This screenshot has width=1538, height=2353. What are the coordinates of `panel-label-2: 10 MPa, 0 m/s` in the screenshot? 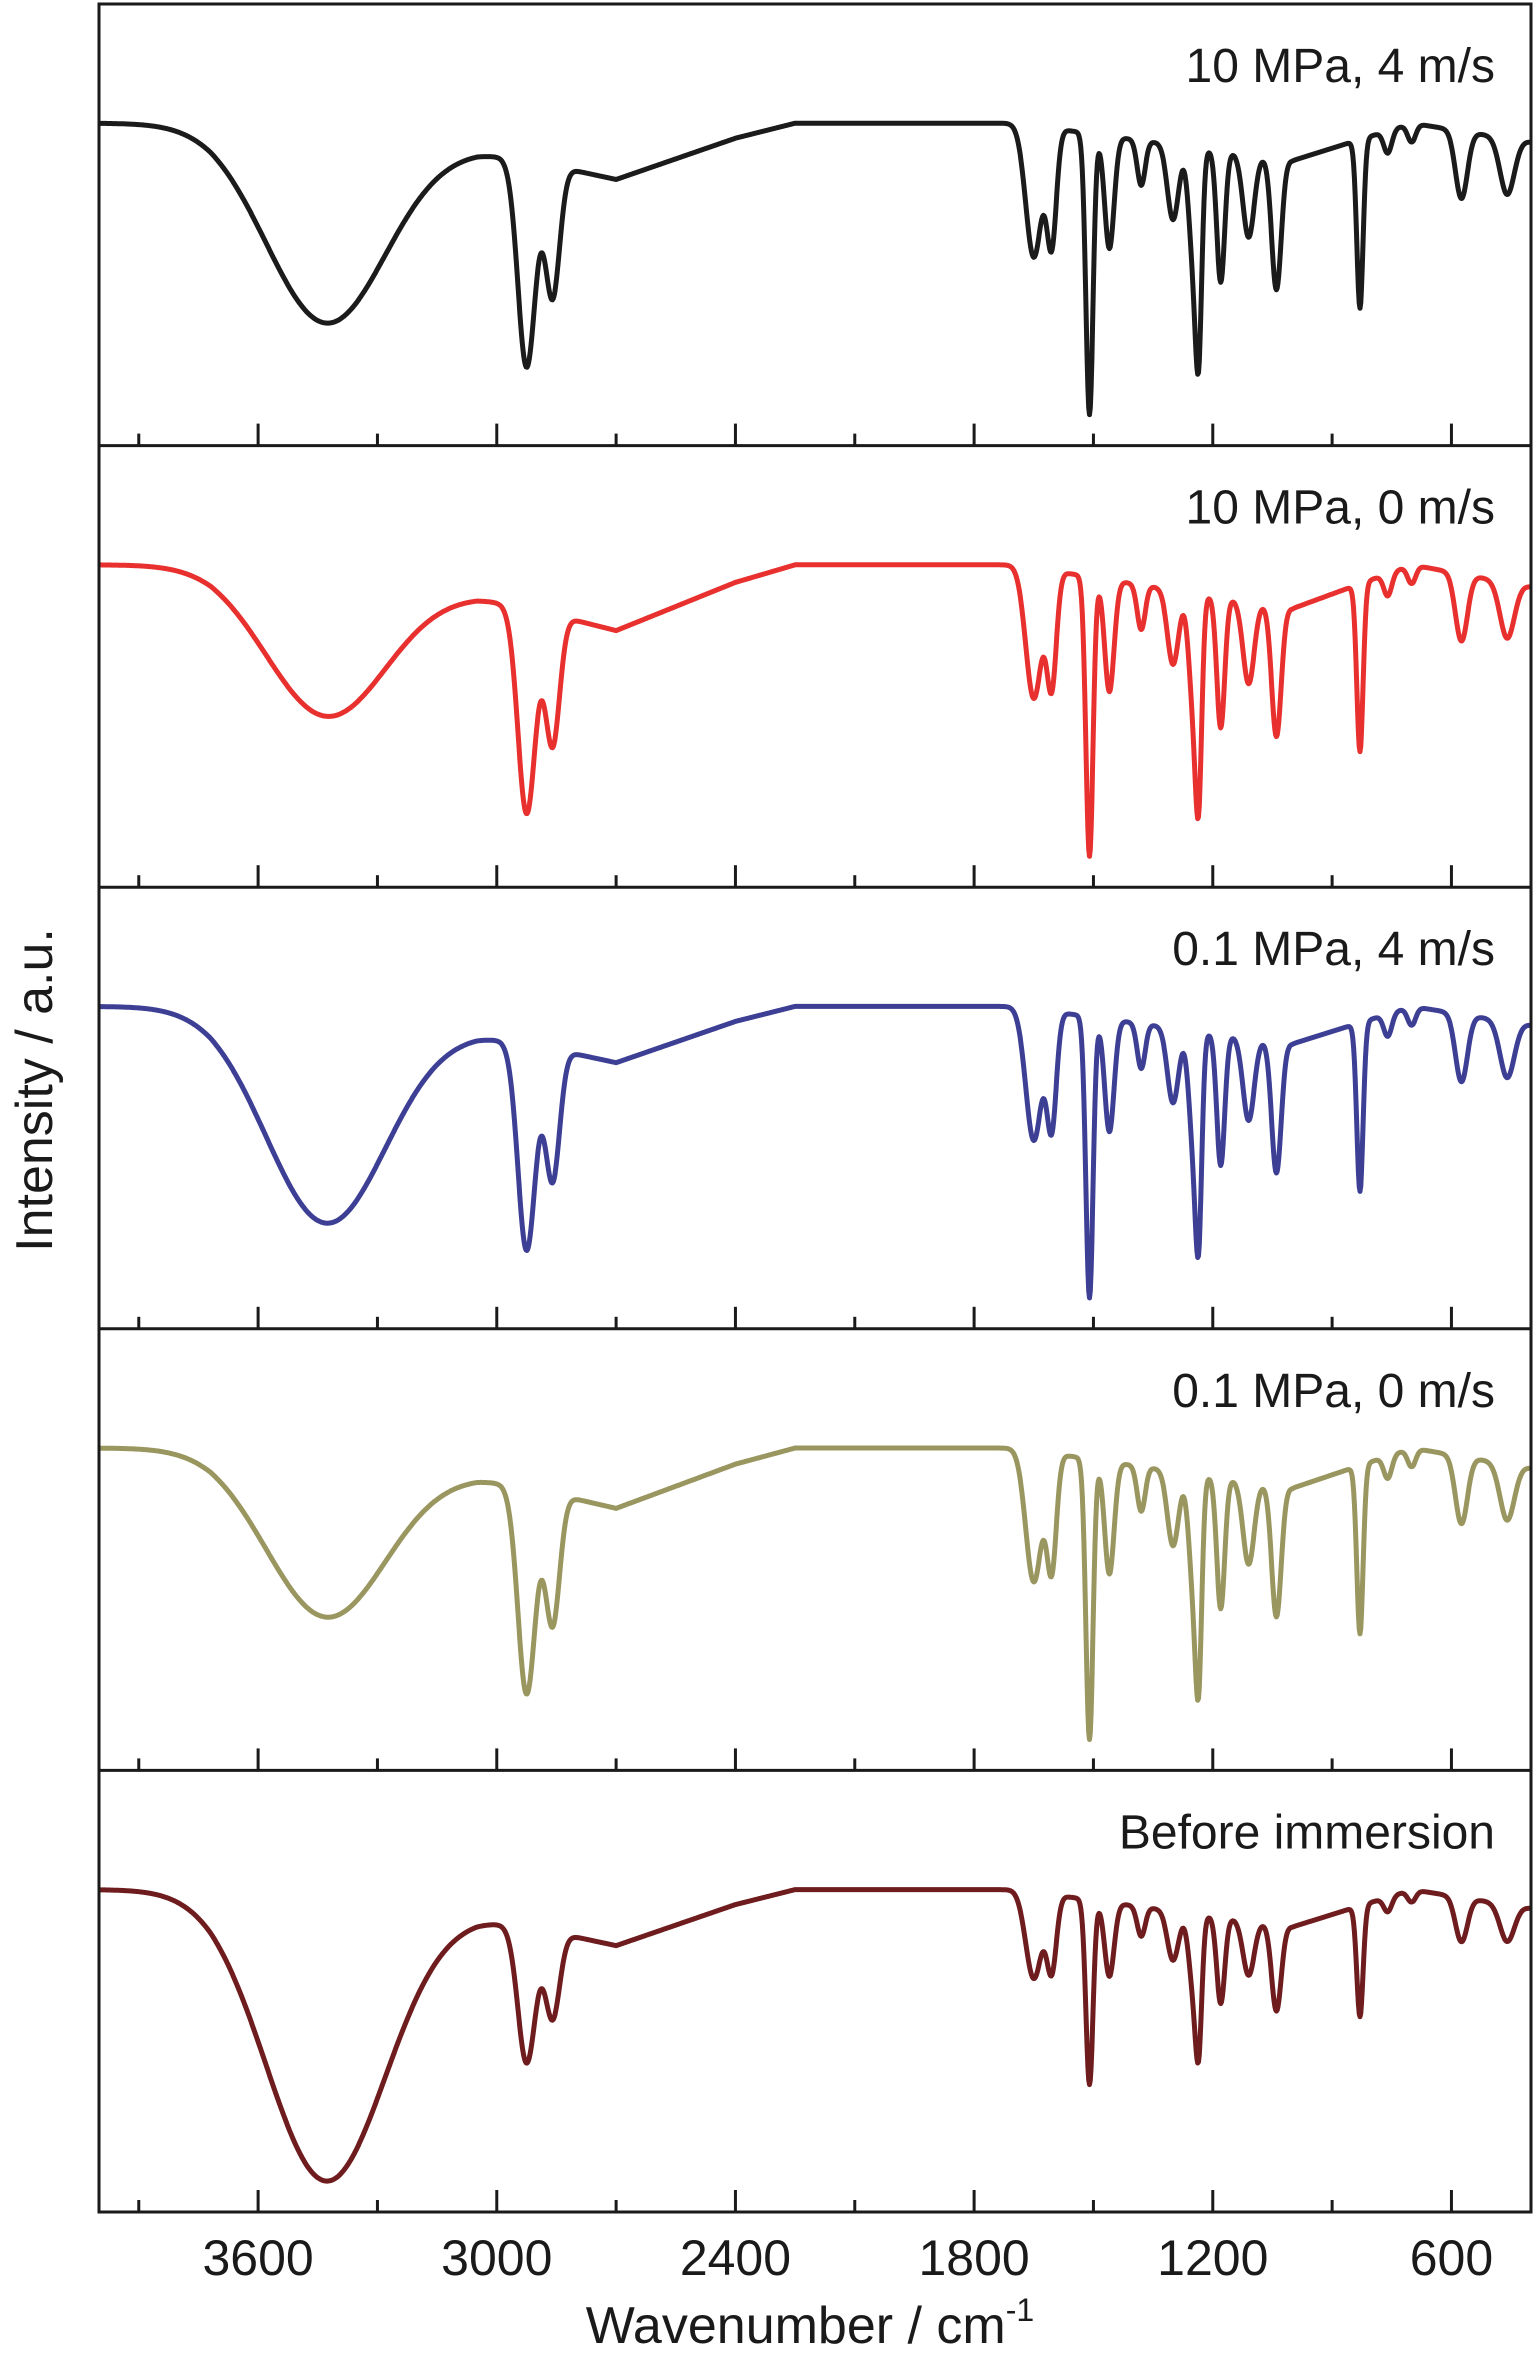 It's located at (1340, 508).